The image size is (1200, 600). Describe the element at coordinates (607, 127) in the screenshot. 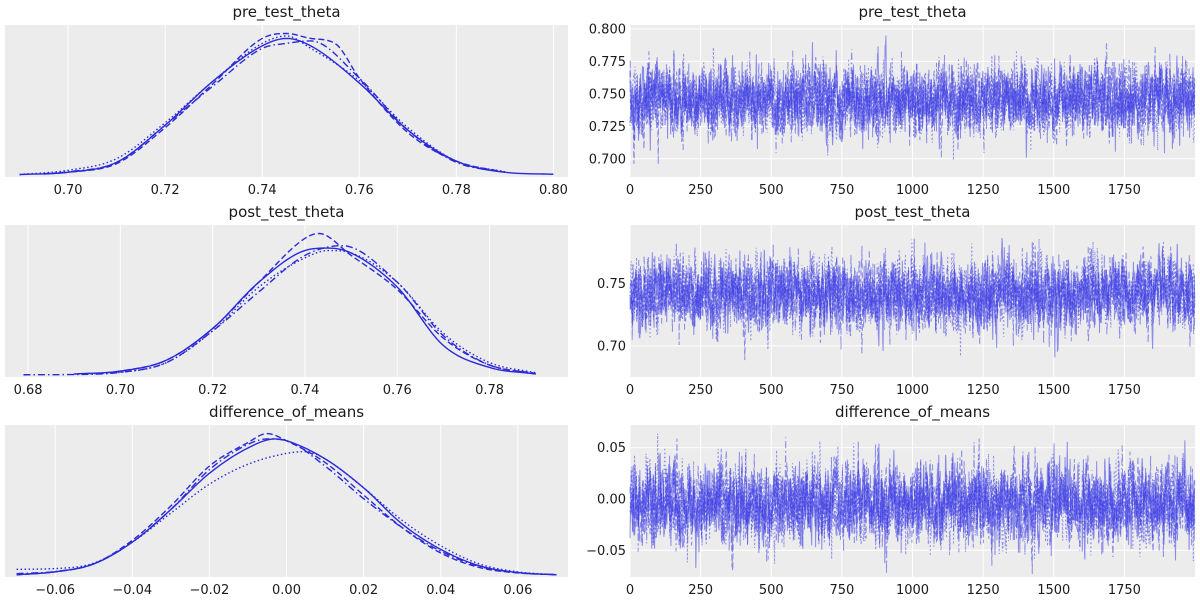

I see `y-tick-label: 0.725` at that location.